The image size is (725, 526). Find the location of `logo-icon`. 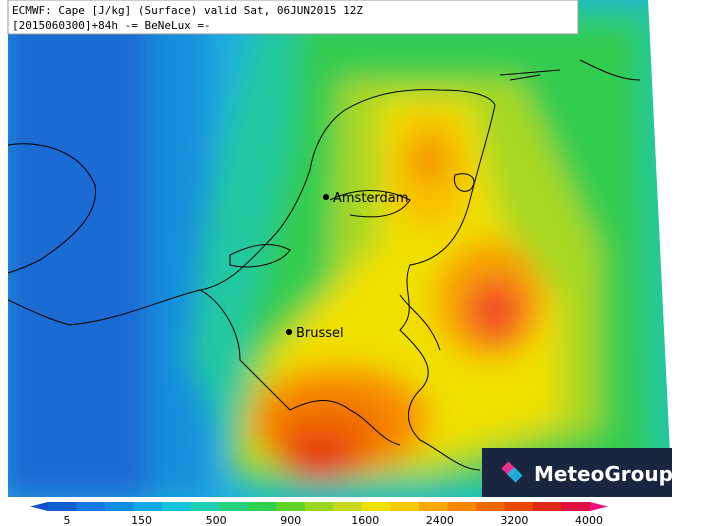

logo-icon is located at coordinates (512, 472).